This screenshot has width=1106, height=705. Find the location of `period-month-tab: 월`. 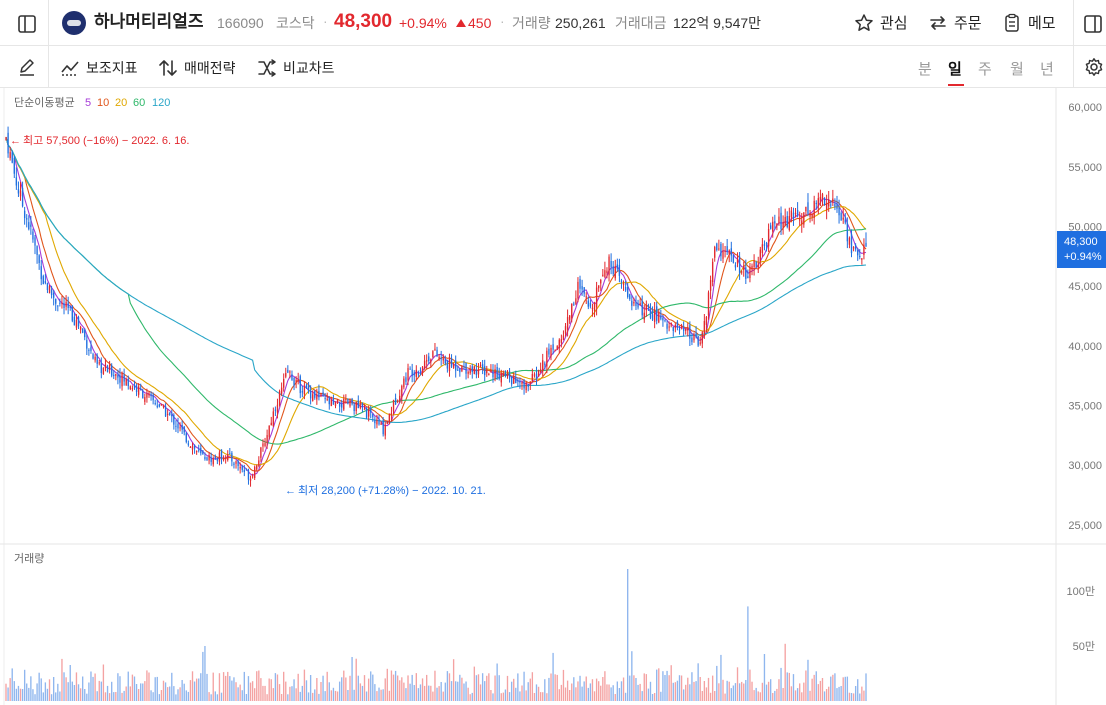

period-month-tab: 월 is located at coordinates (1017, 69).